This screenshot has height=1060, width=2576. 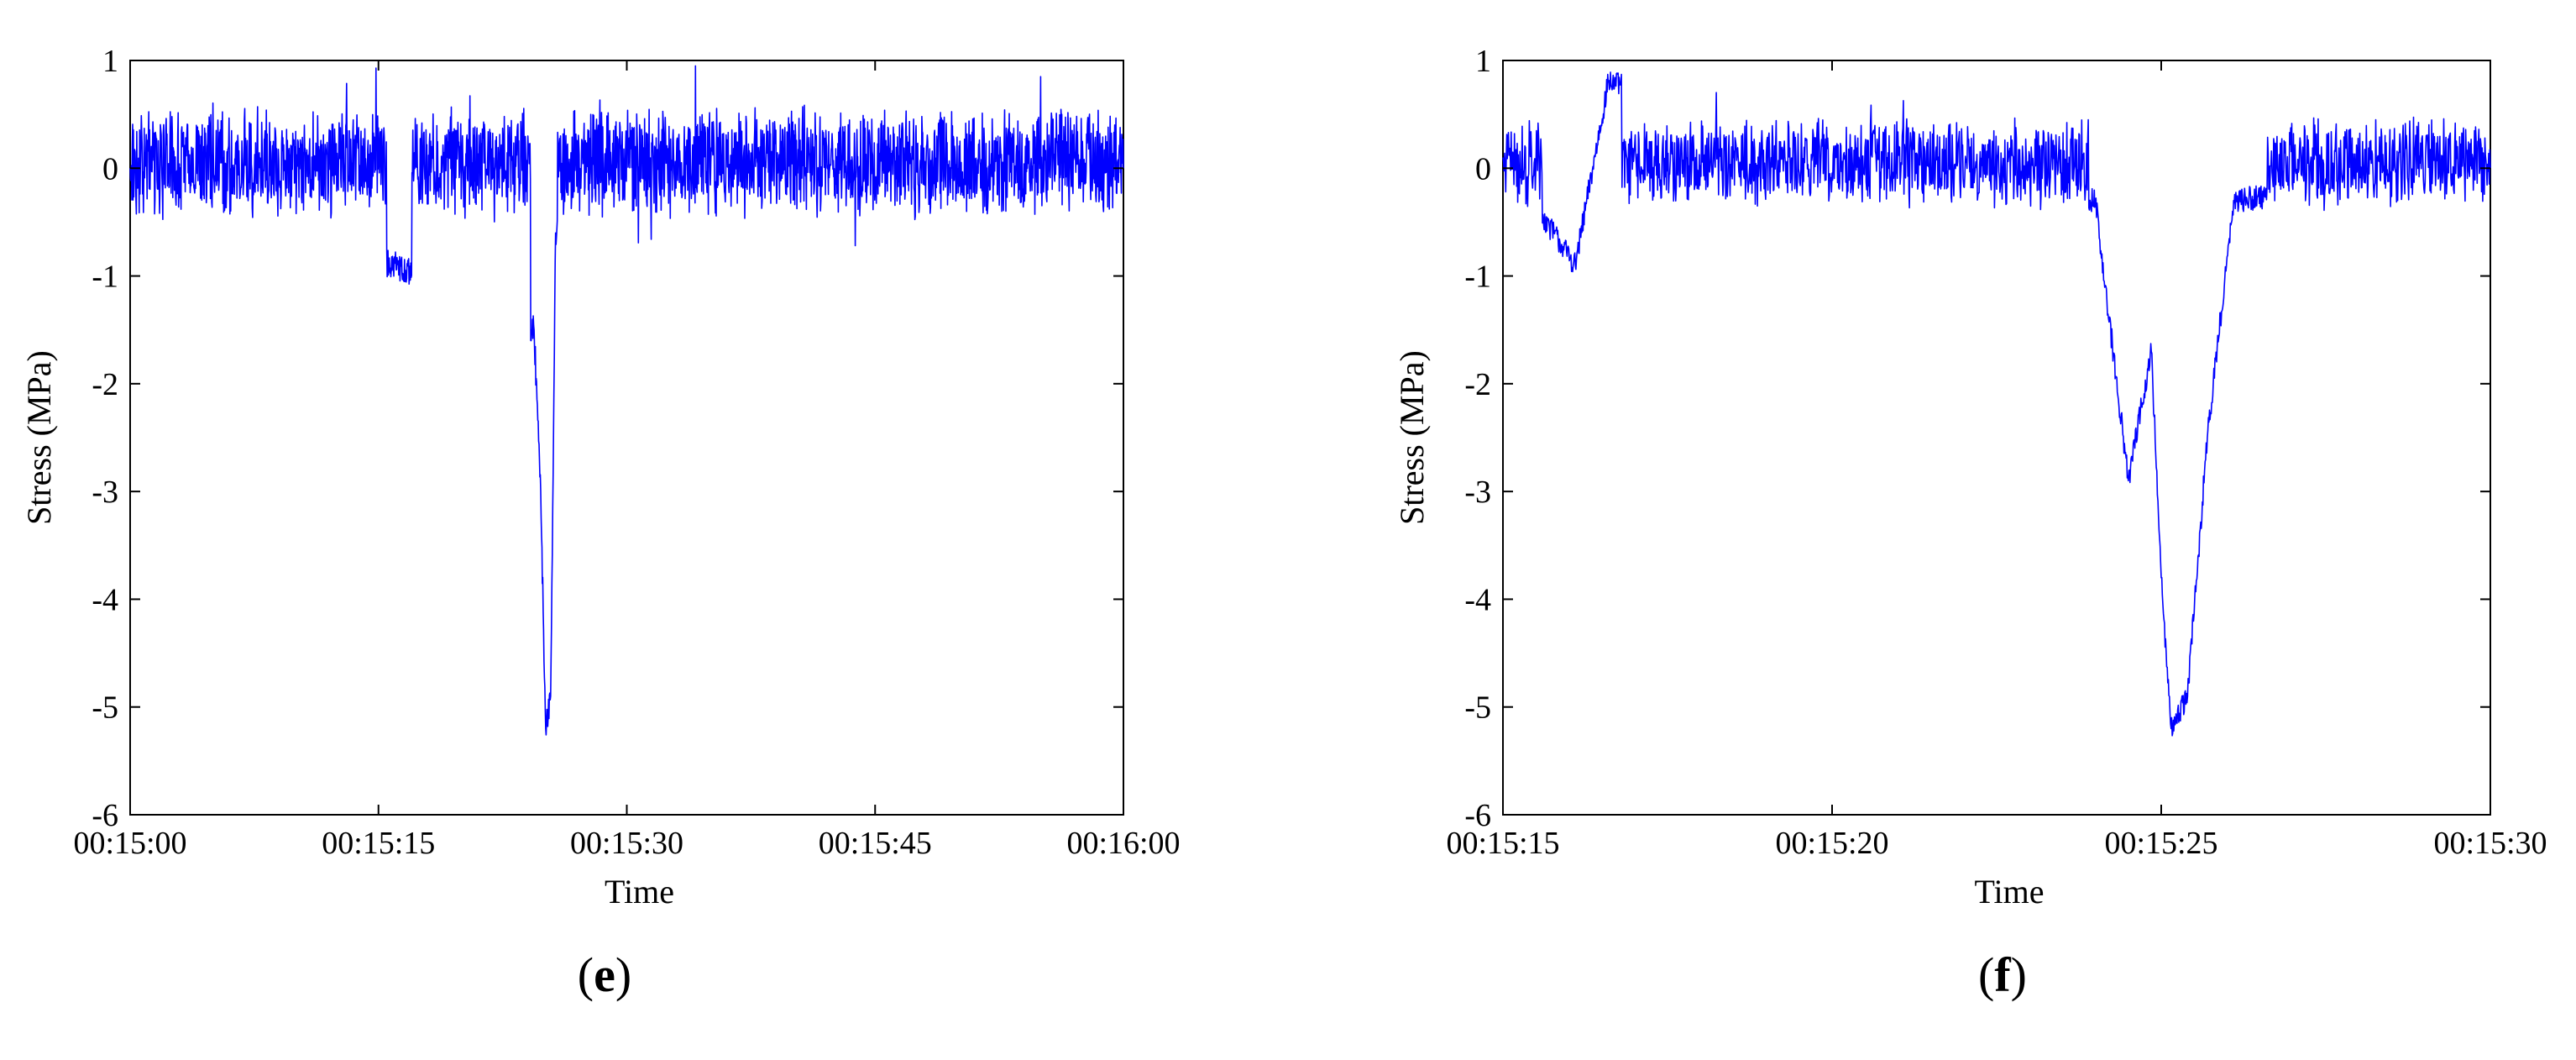 What do you see at coordinates (1831, 844) in the screenshot?
I see `x-tick-label: 00:15:20` at bounding box center [1831, 844].